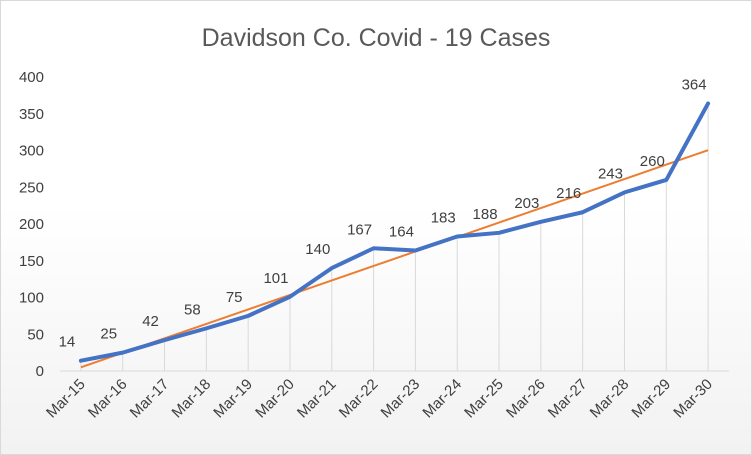 The image size is (752, 455). I want to click on data-label: 164, so click(401, 231).